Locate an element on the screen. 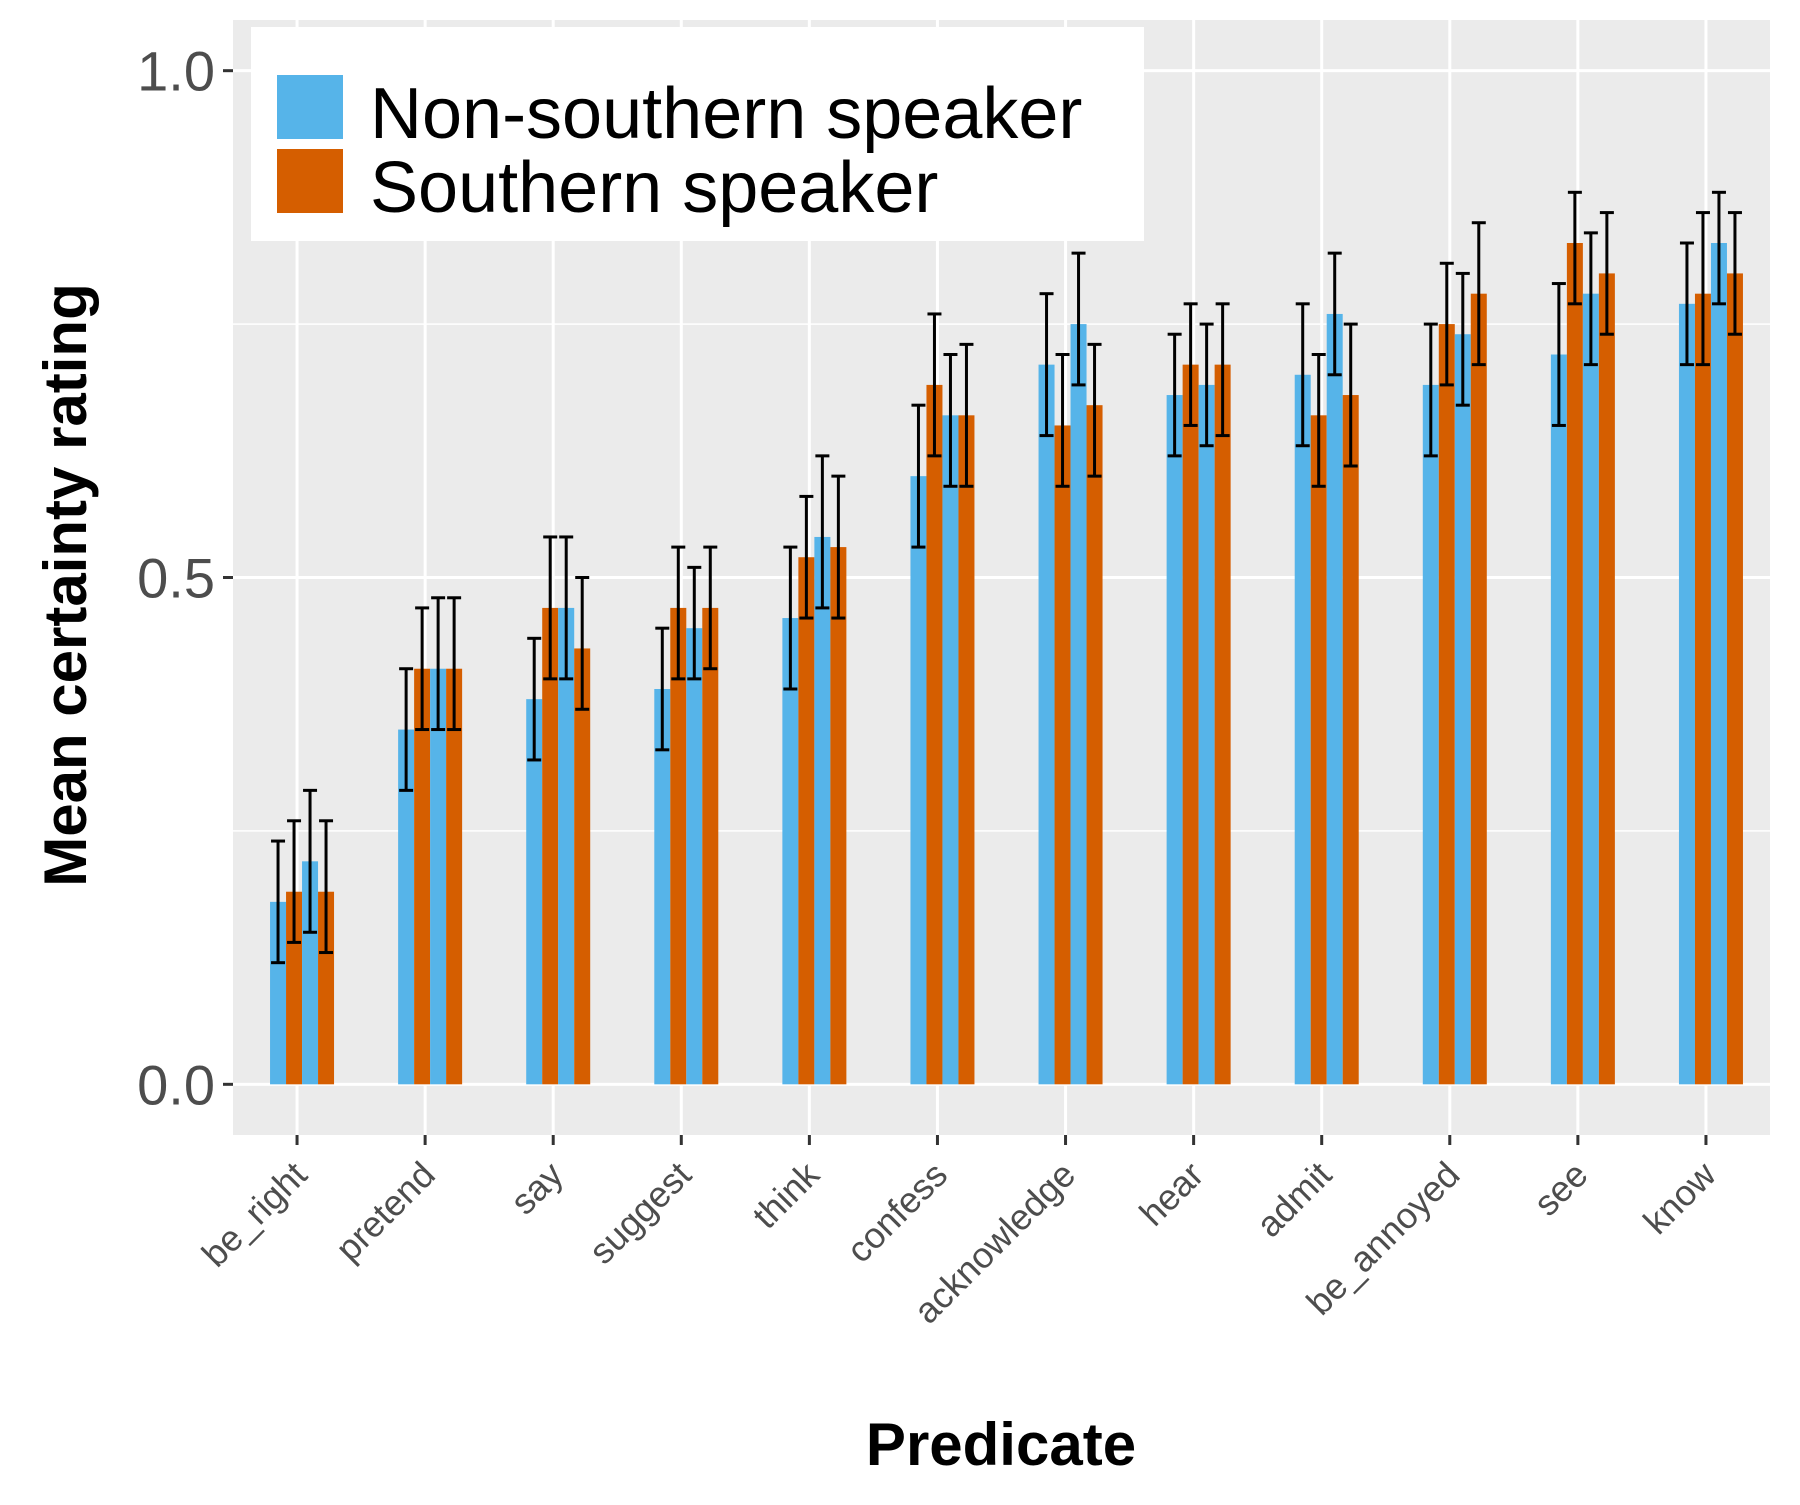 This screenshot has width=1800, height=1505. legend: Non-southern speaker Southern speaker is located at coordinates (697, 134).